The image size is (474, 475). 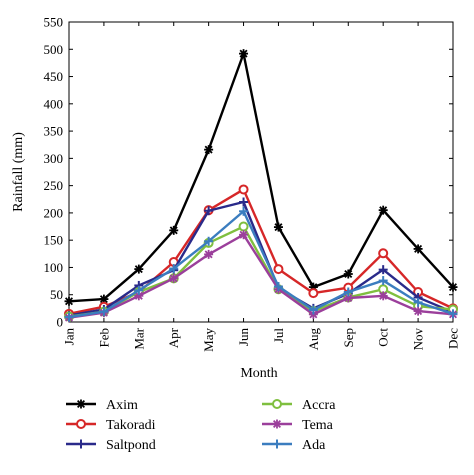 I want to click on y-tick-label: 550, so click(x=54, y=22).